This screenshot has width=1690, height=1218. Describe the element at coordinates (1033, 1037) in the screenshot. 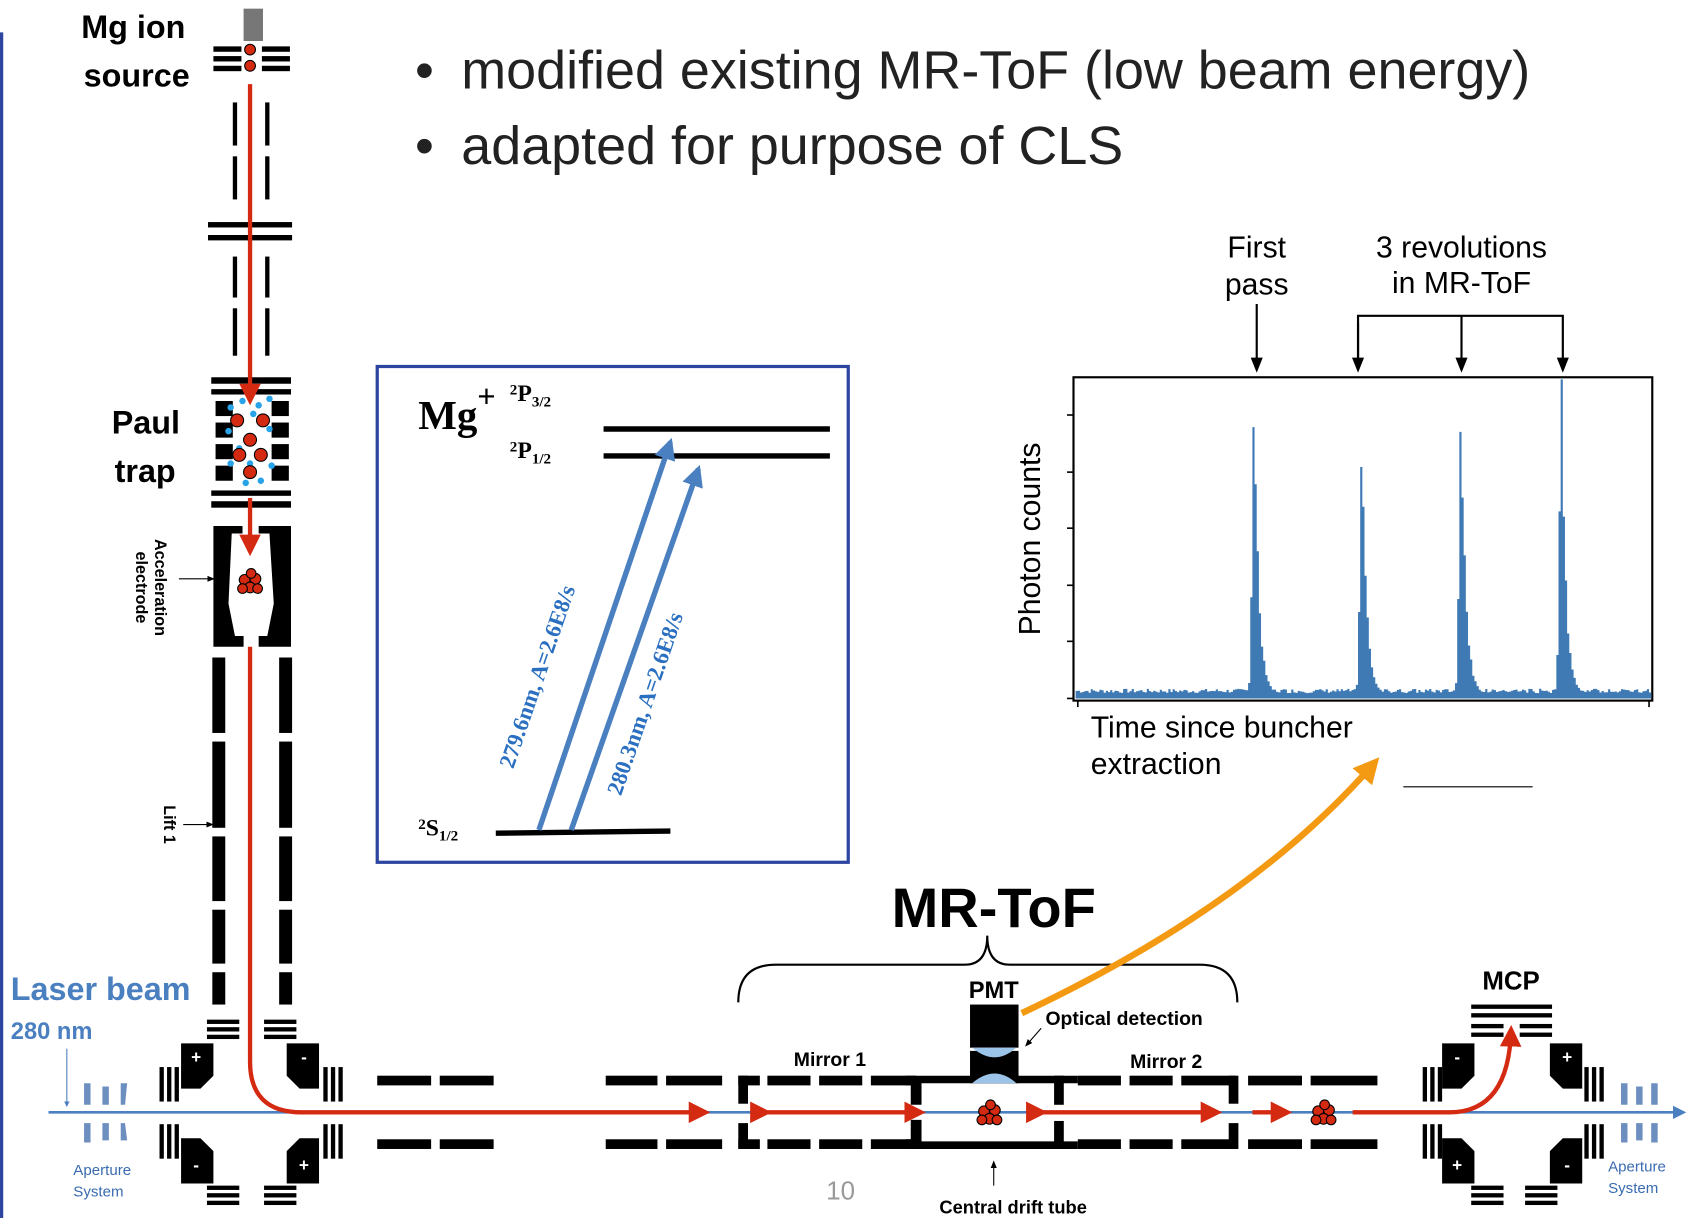

I see `pointer` at that location.